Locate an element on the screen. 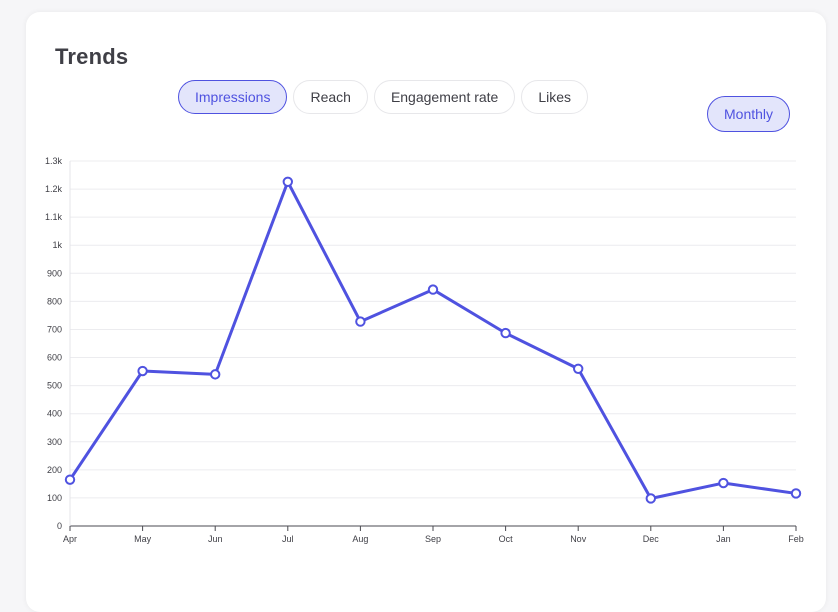 Image resolution: width=838 pixels, height=612 pixels. y-tick-label: 300 is located at coordinates (54, 442).